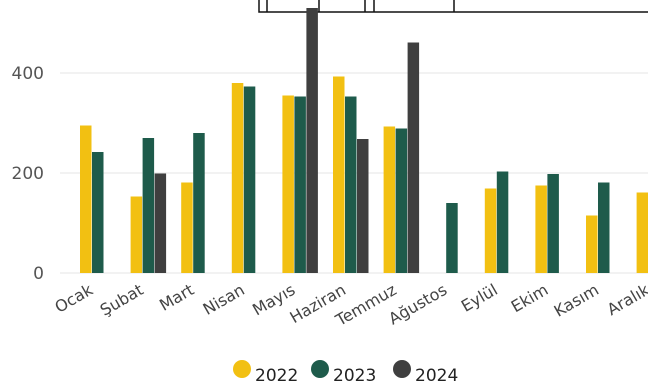 This screenshot has height=387, width=648. What do you see at coordinates (436, 376) in the screenshot?
I see `legend-label-2024: 2024` at bounding box center [436, 376].